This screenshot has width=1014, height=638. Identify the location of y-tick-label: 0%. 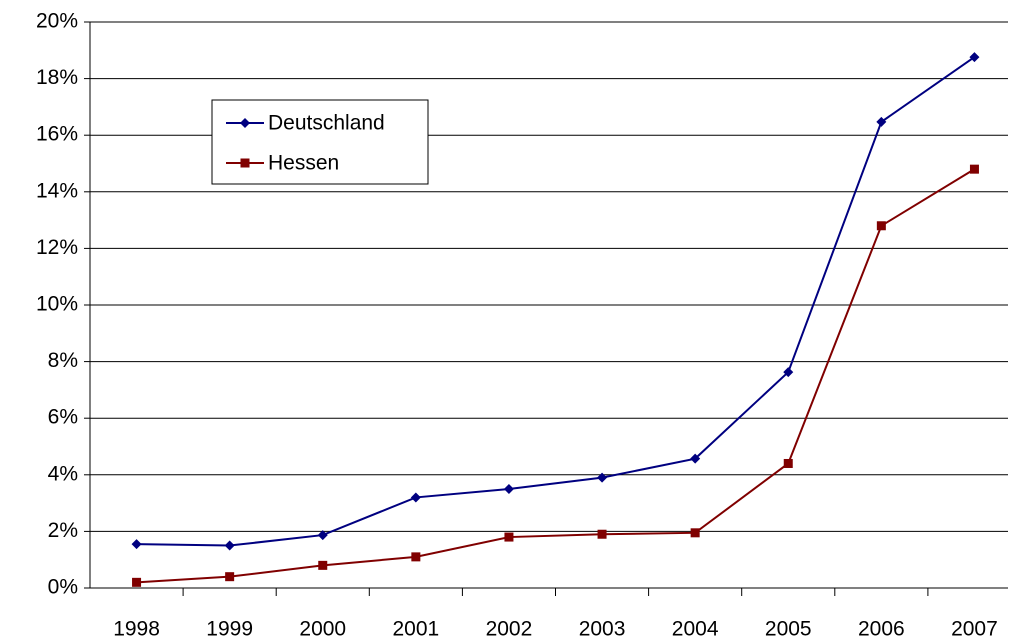
(63, 587).